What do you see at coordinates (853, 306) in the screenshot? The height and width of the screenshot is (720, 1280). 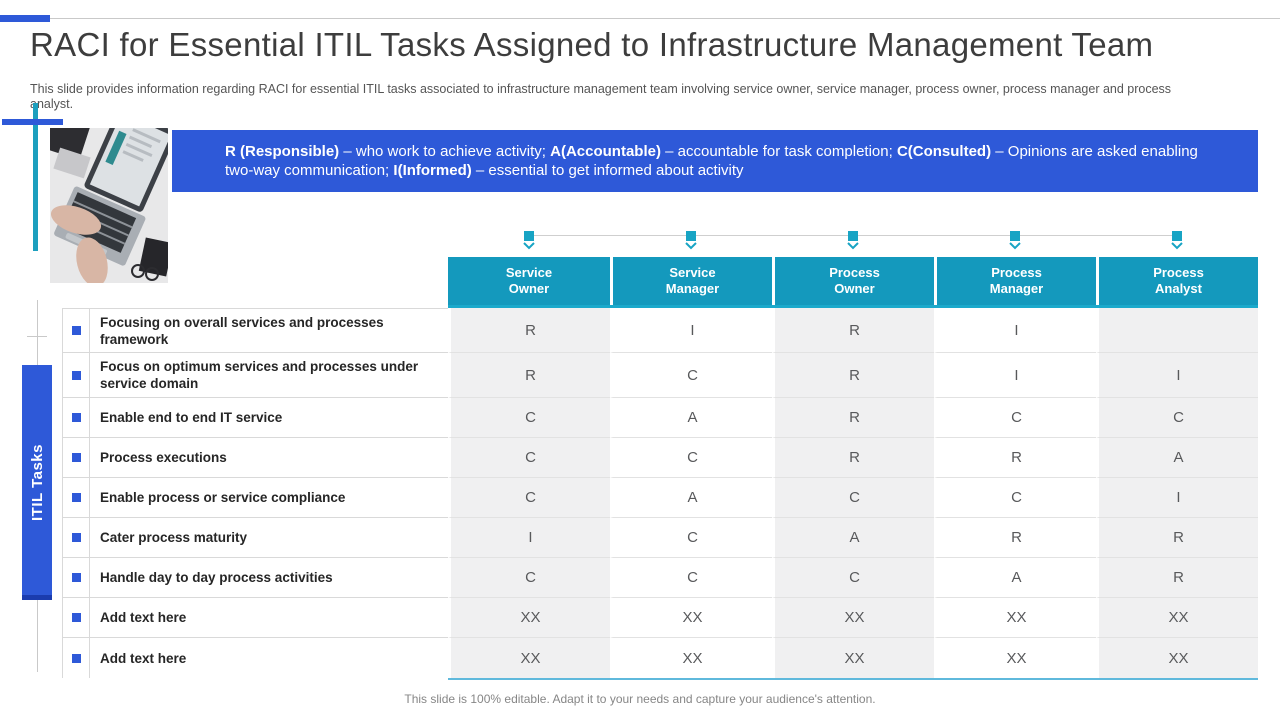 I see `header-underline` at bounding box center [853, 306].